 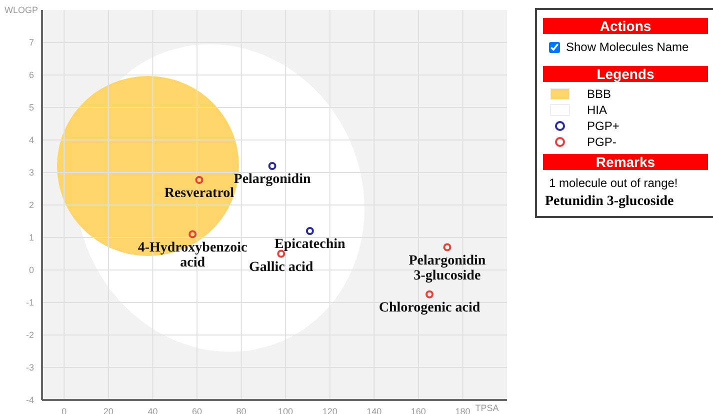 What do you see at coordinates (30, 335) in the screenshot?
I see `y-tick-label: -2` at bounding box center [30, 335].